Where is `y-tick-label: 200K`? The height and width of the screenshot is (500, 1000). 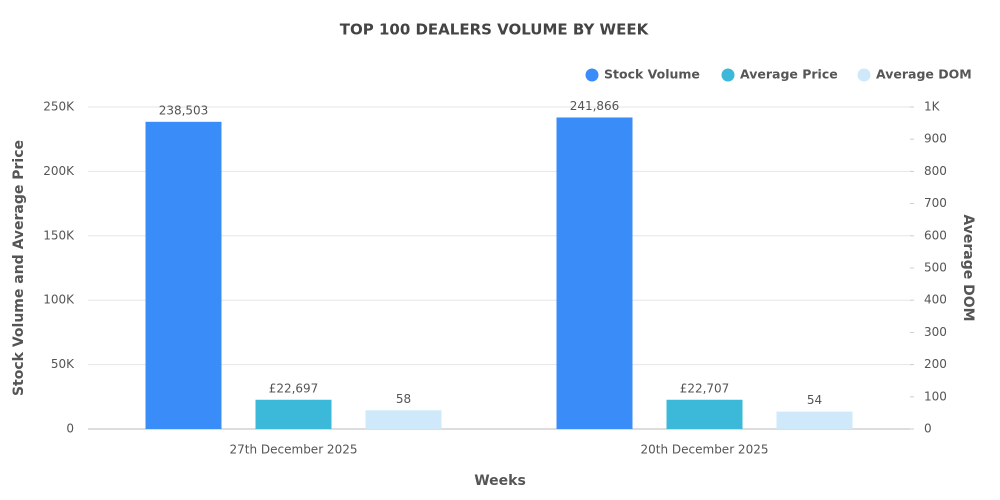 y-tick-label: 200K is located at coordinates (59, 171).